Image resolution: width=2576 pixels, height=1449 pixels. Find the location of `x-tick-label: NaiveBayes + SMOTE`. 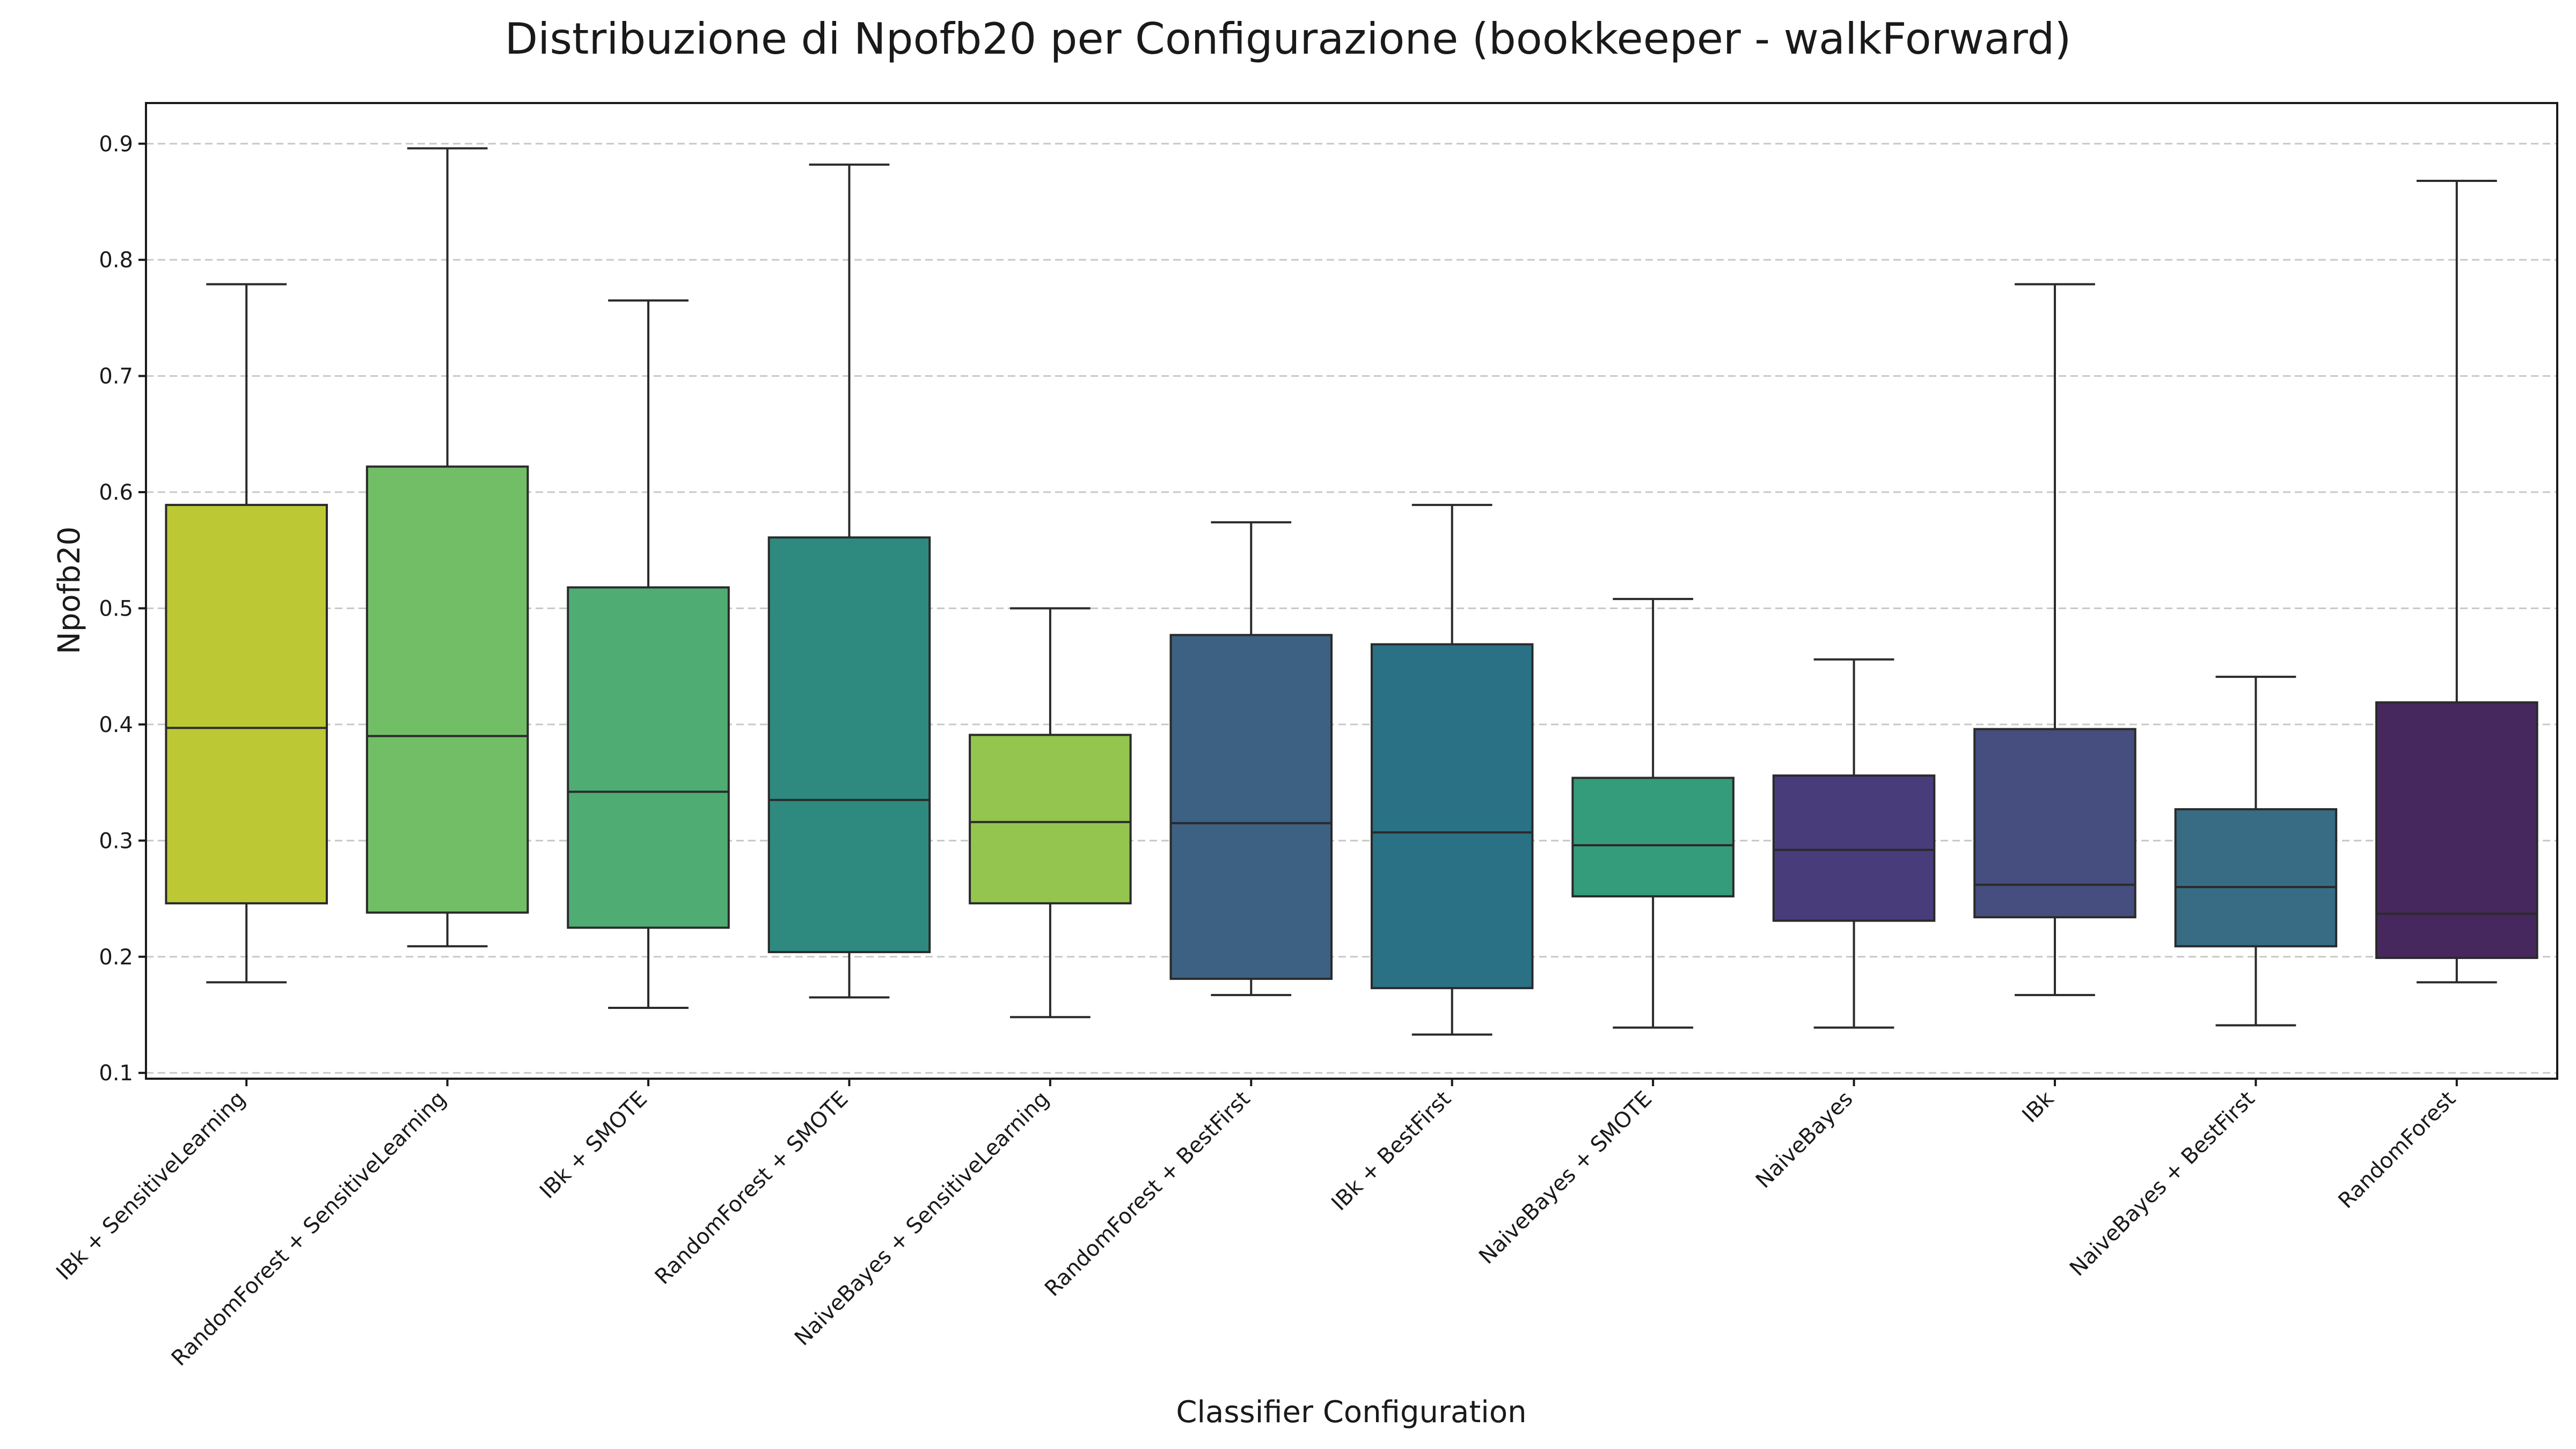

x-tick-label: NaiveBayes + SMOTE is located at coordinates (1565, 1178).